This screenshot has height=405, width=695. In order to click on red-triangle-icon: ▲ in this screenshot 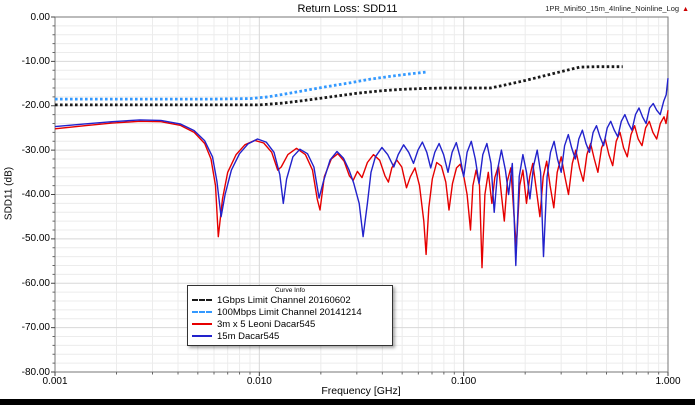, I will do `click(685, 9)`.